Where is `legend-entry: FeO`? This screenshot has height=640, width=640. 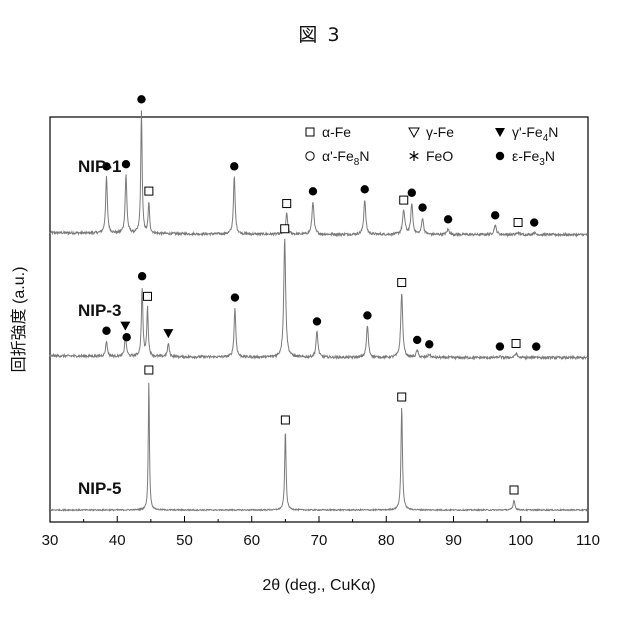
legend-entry: FeO is located at coordinates (432, 156).